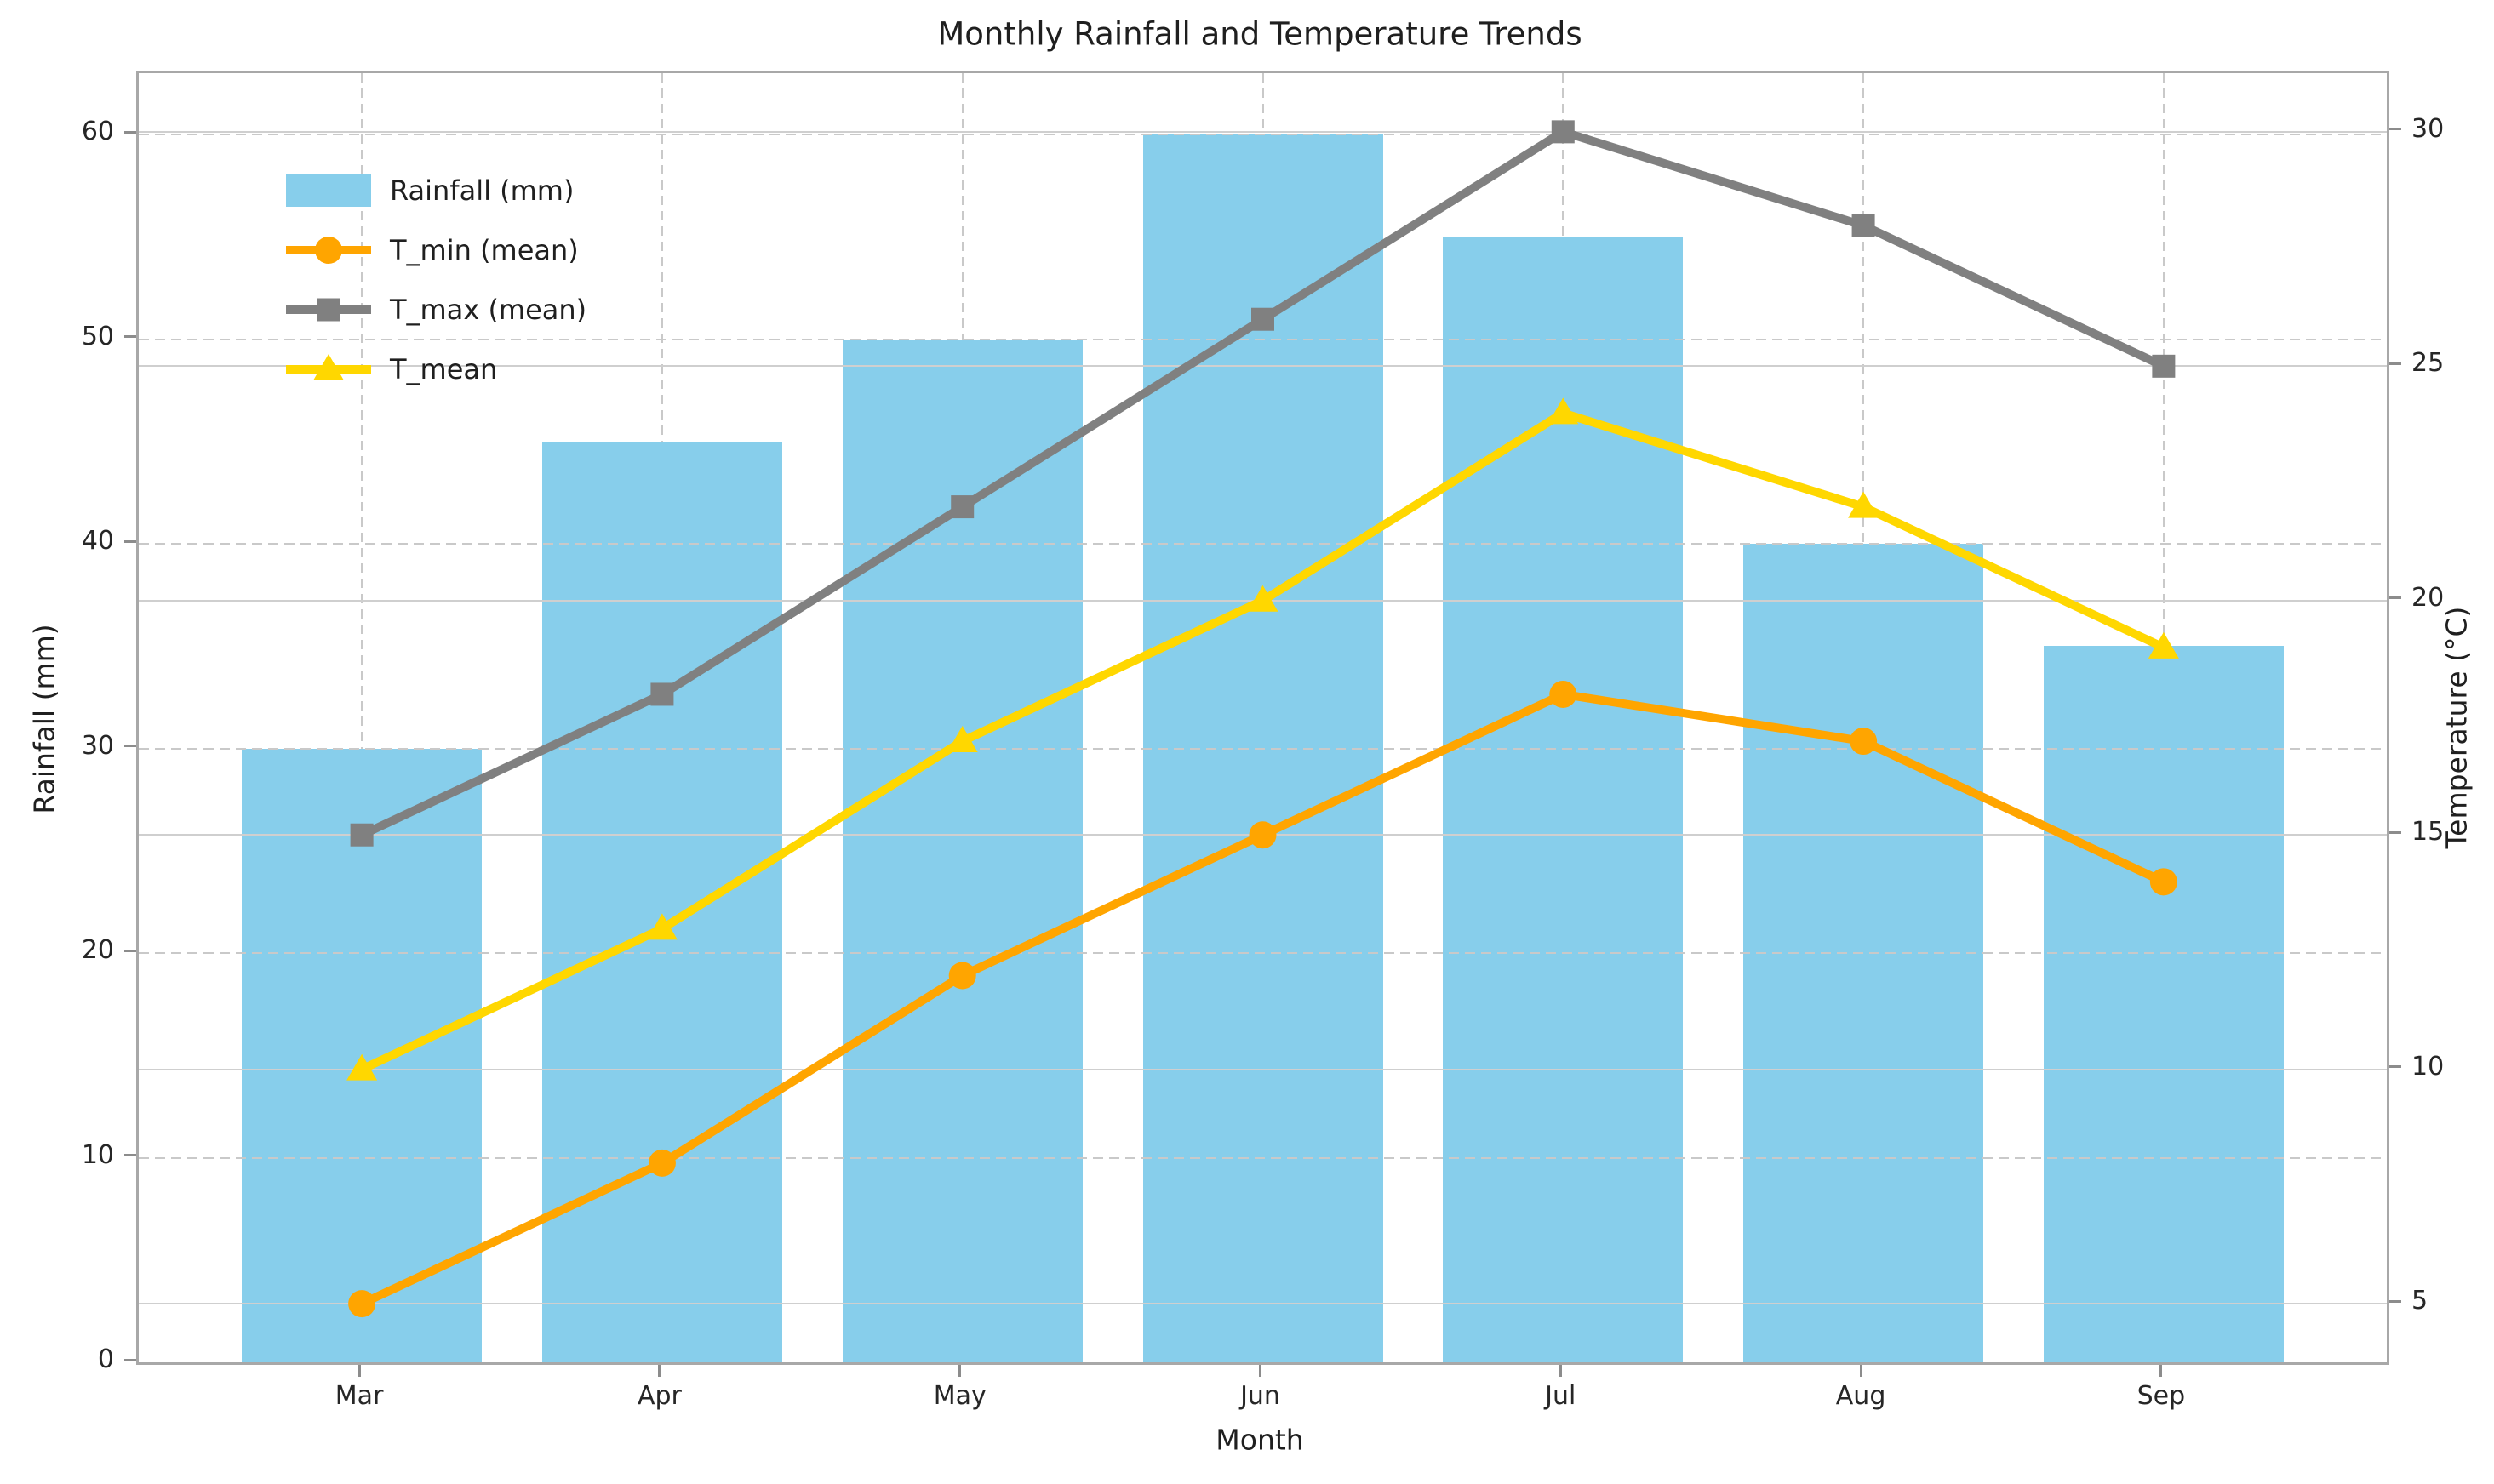 This screenshot has width=2494, height=1484. What do you see at coordinates (1260, 1440) in the screenshot?
I see `x-axis-label: Month` at bounding box center [1260, 1440].